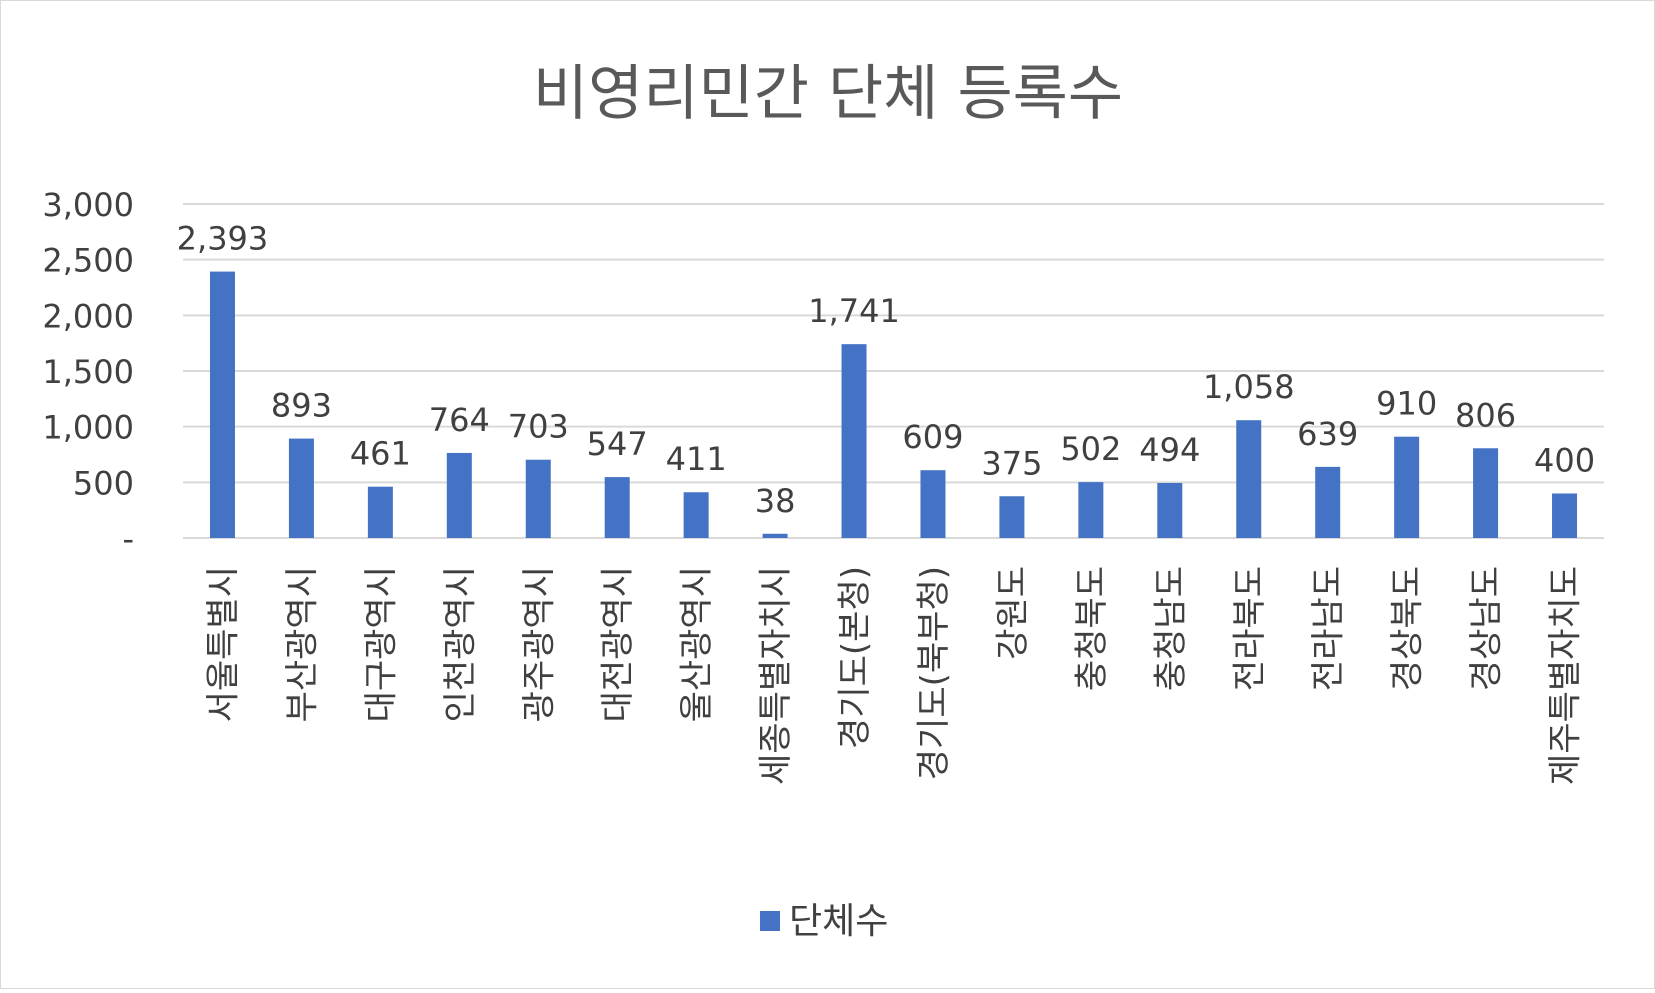 This screenshot has width=1655, height=993. What do you see at coordinates (88, 205) in the screenshot?
I see `y-tick-label: 3,000` at bounding box center [88, 205].